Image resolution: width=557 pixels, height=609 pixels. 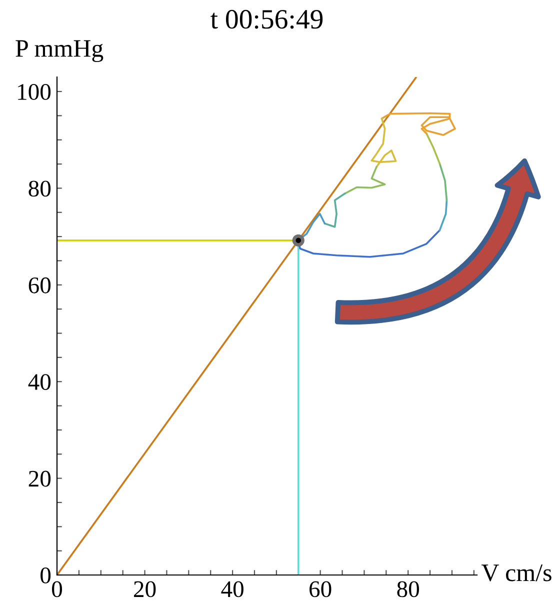 I want to click on y-tick-label: 100, so click(x=34, y=92).